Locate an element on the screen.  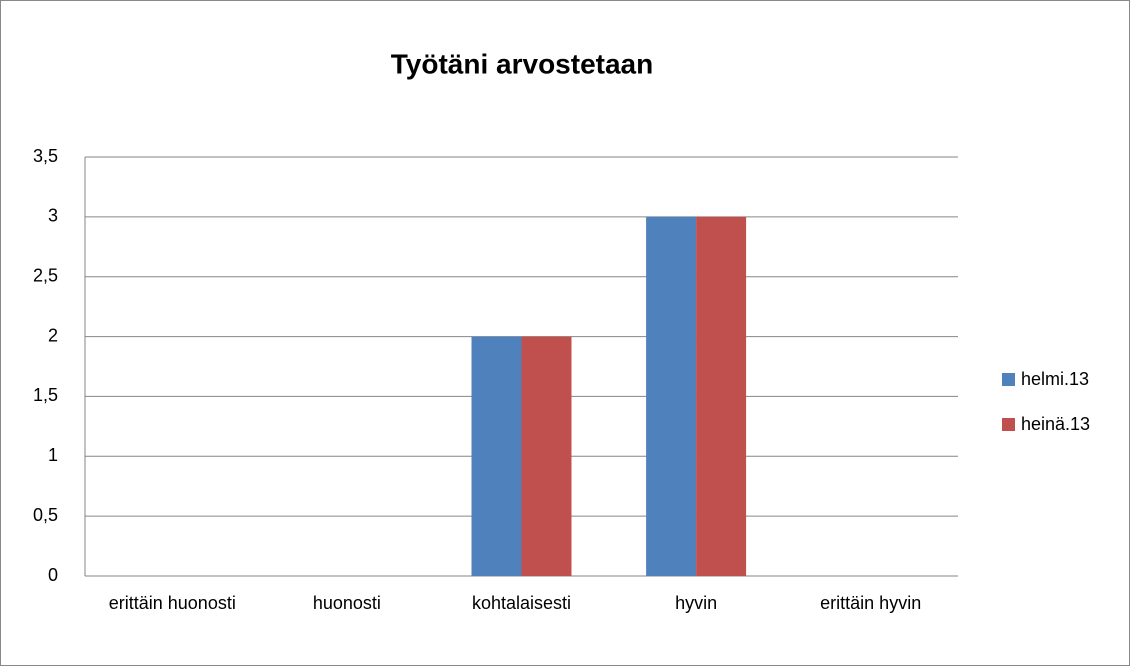
y-tick-label: 3 is located at coordinates (53, 216).